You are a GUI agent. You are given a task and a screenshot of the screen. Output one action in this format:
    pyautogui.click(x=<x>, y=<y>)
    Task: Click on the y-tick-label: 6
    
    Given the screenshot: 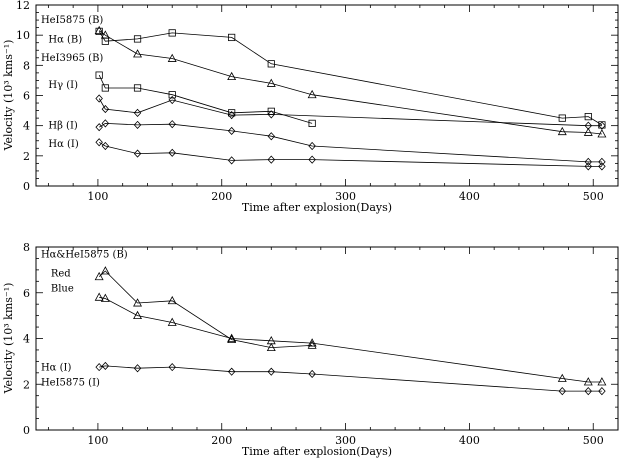 What is the action you would take?
    pyautogui.click(x=26, y=293)
    